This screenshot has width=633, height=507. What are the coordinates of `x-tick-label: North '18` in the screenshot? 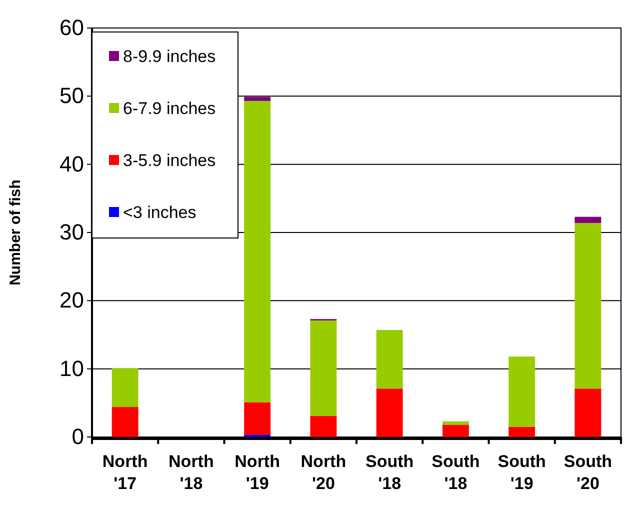 It's located at (191, 472).